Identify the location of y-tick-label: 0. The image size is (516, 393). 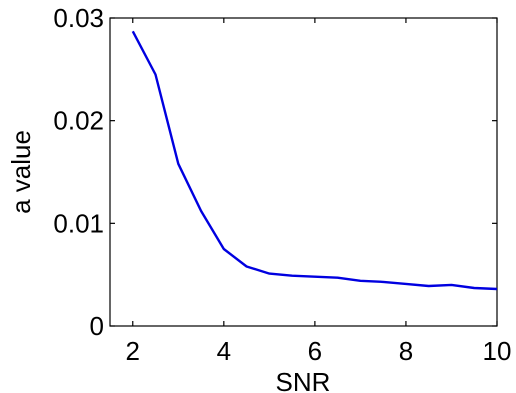
(97, 326).